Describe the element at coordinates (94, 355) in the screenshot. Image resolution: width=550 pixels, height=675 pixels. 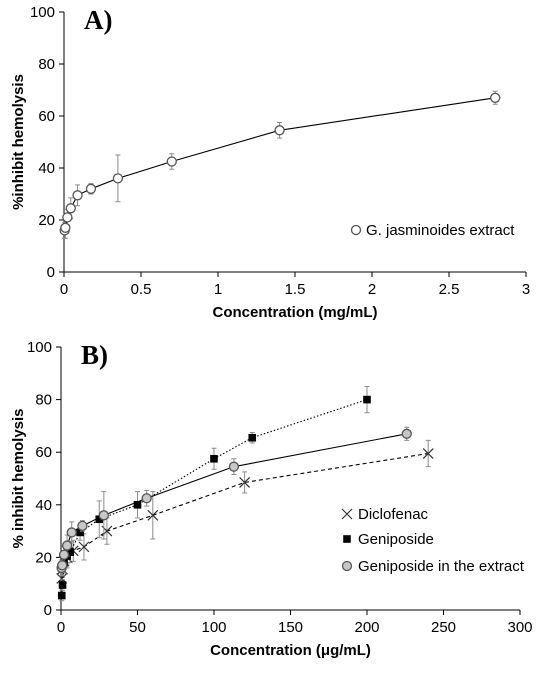
I see `panel-label: B)` at that location.